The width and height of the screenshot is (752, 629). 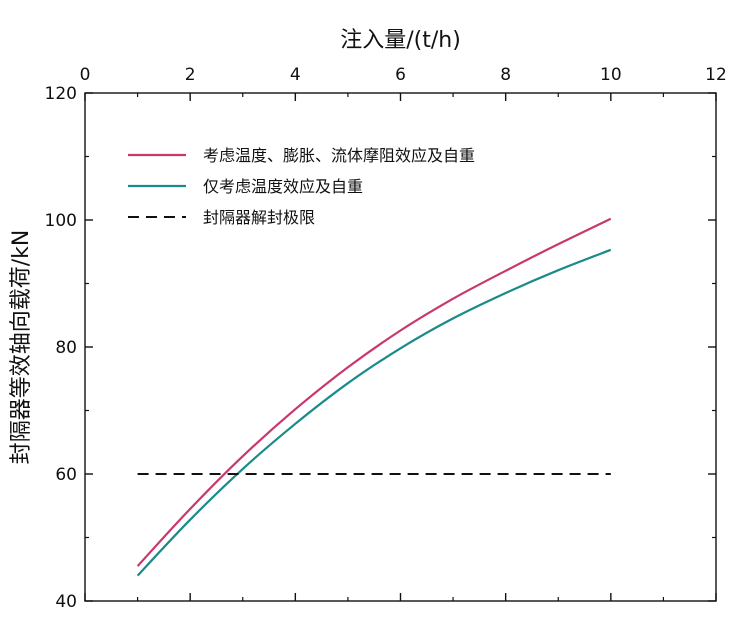 What do you see at coordinates (295, 75) in the screenshot?
I see `x-tick-label-4: 4` at bounding box center [295, 75].